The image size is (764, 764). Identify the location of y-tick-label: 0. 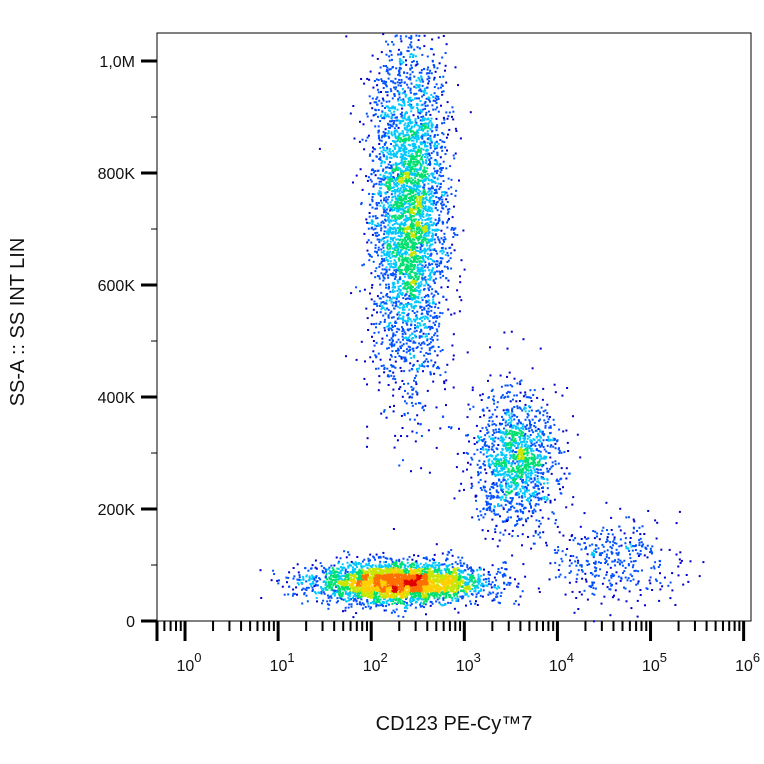
(130, 622).